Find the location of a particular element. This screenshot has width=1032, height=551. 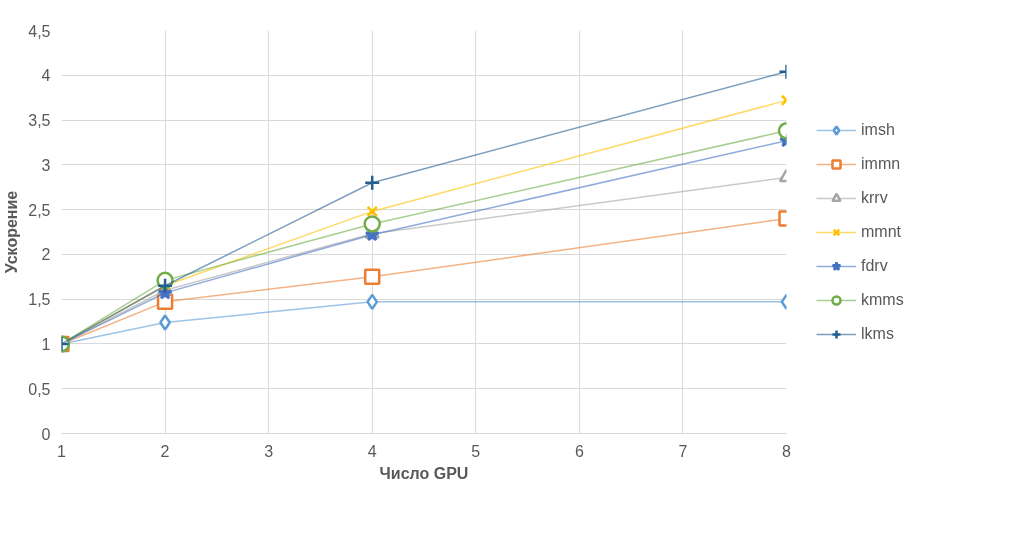

x-tick-label: 4 is located at coordinates (372, 451).